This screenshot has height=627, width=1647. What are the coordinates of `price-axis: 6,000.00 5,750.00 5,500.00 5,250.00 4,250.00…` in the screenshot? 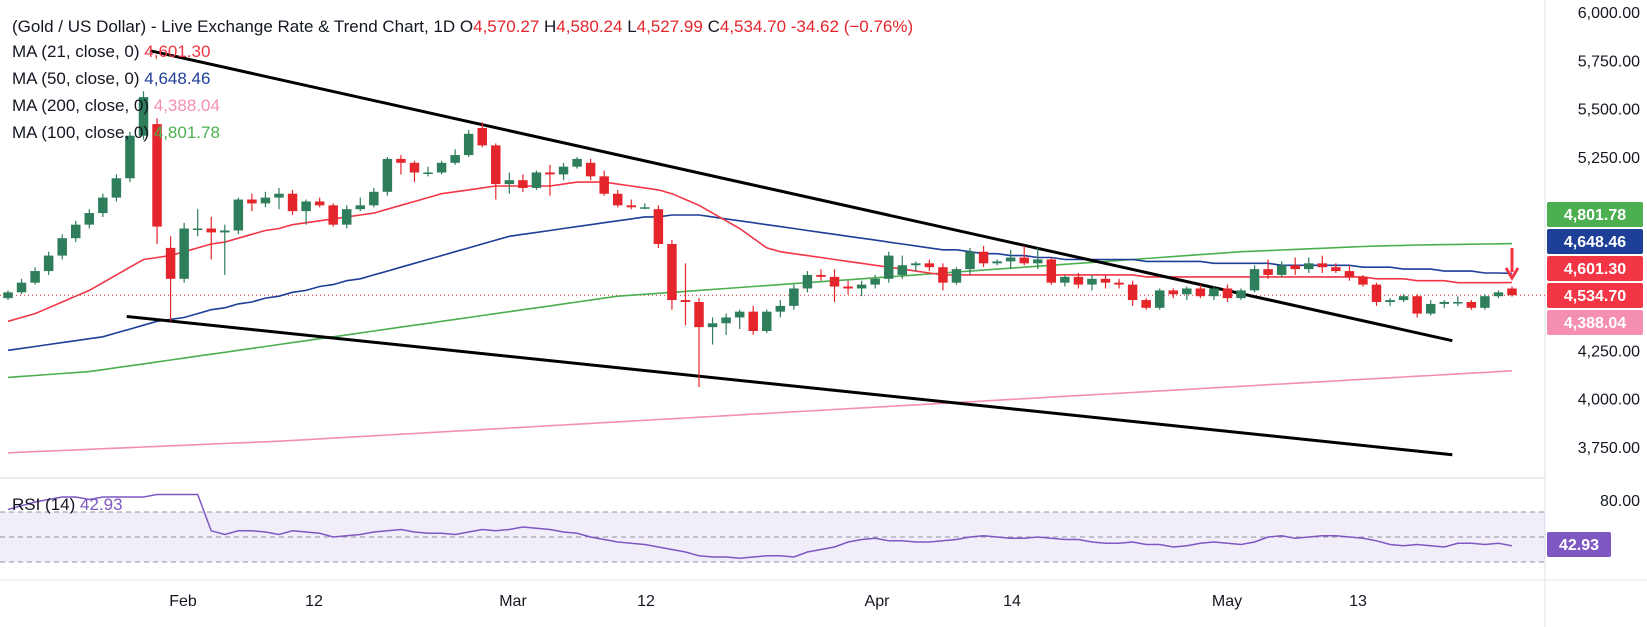 It's located at (1609, 231).